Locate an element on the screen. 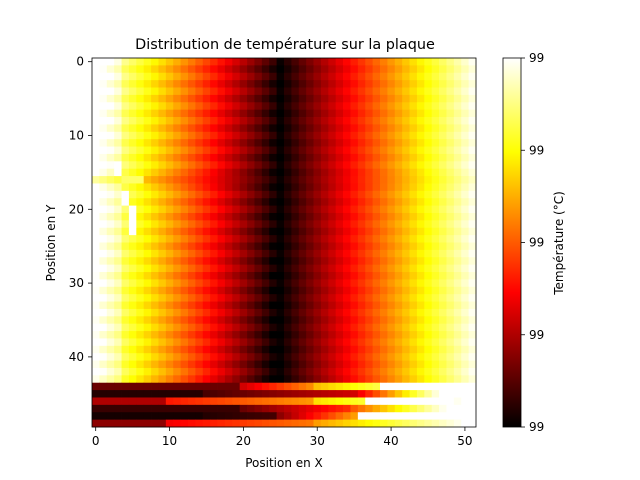 The width and height of the screenshot is (640, 480). x-tick-label: 10 is located at coordinates (169, 441).